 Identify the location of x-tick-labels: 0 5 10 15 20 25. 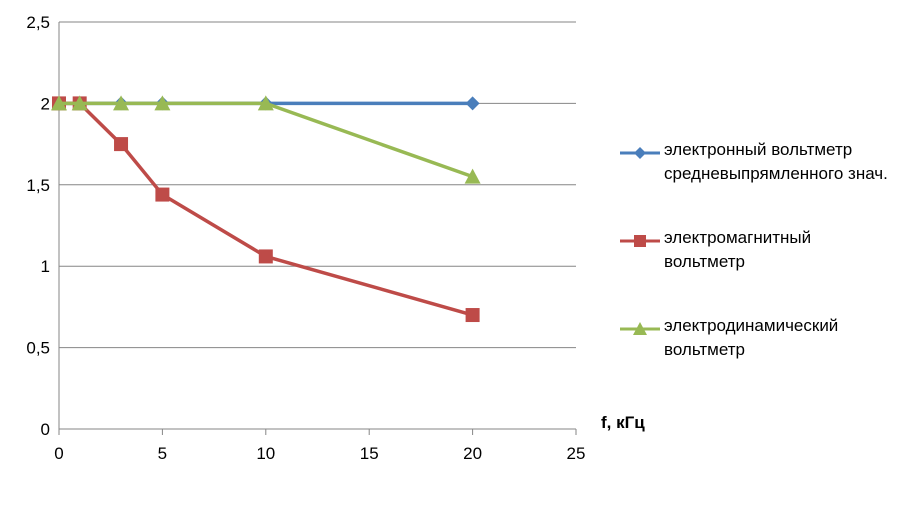
(319, 453).